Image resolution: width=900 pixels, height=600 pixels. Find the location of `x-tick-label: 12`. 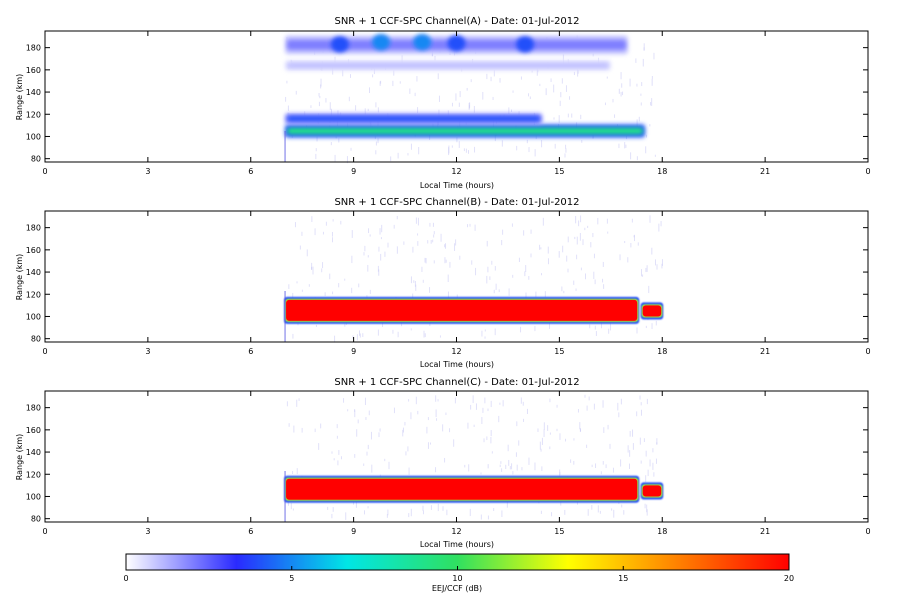

x-tick-label: 12 is located at coordinates (456, 531).